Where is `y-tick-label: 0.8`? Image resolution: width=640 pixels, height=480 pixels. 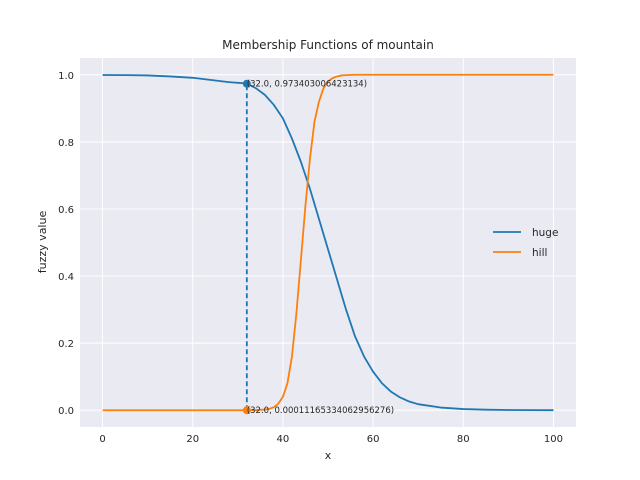
y-tick-label: 0.8 is located at coordinates (66, 143).